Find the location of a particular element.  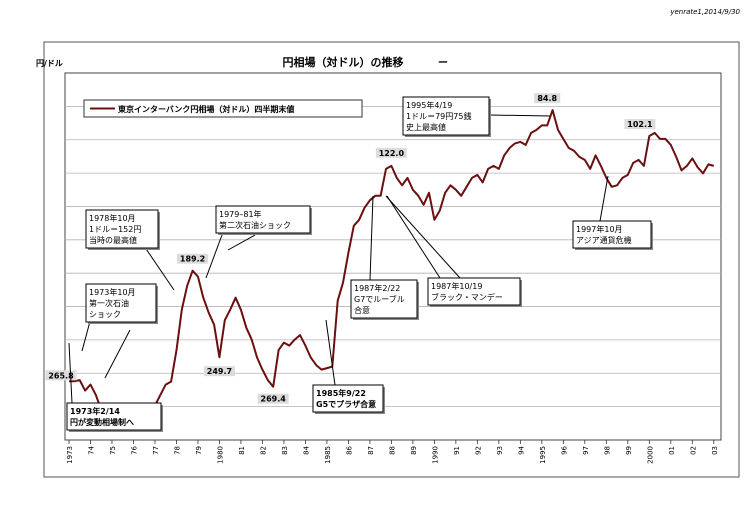

point-label-text: 189.2 is located at coordinates (192, 259).